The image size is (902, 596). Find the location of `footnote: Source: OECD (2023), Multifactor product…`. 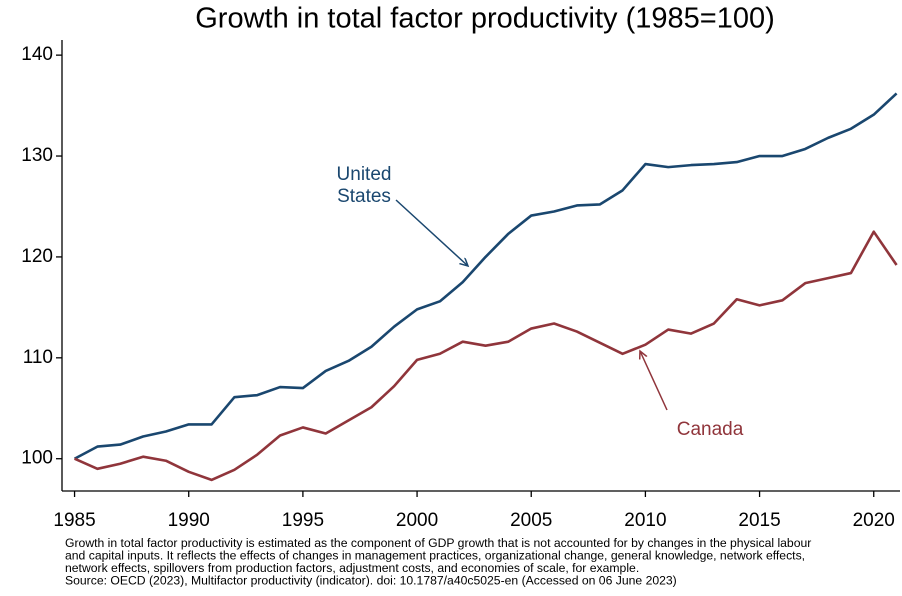

footnote: Source: OECD (2023), Multifactor product… is located at coordinates (371, 581).